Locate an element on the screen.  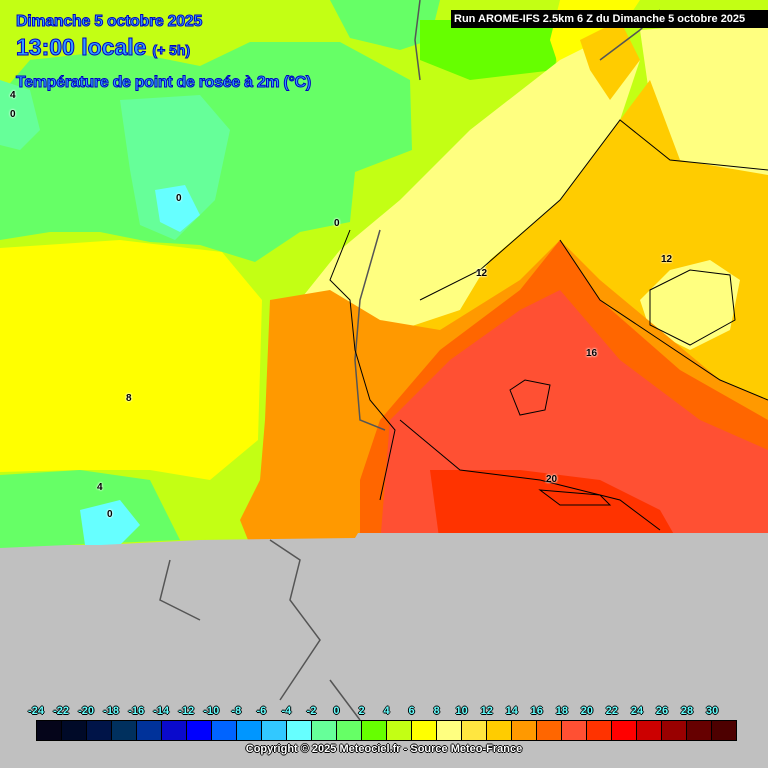
color-scale-label: -18 is located at coordinates (111, 711).